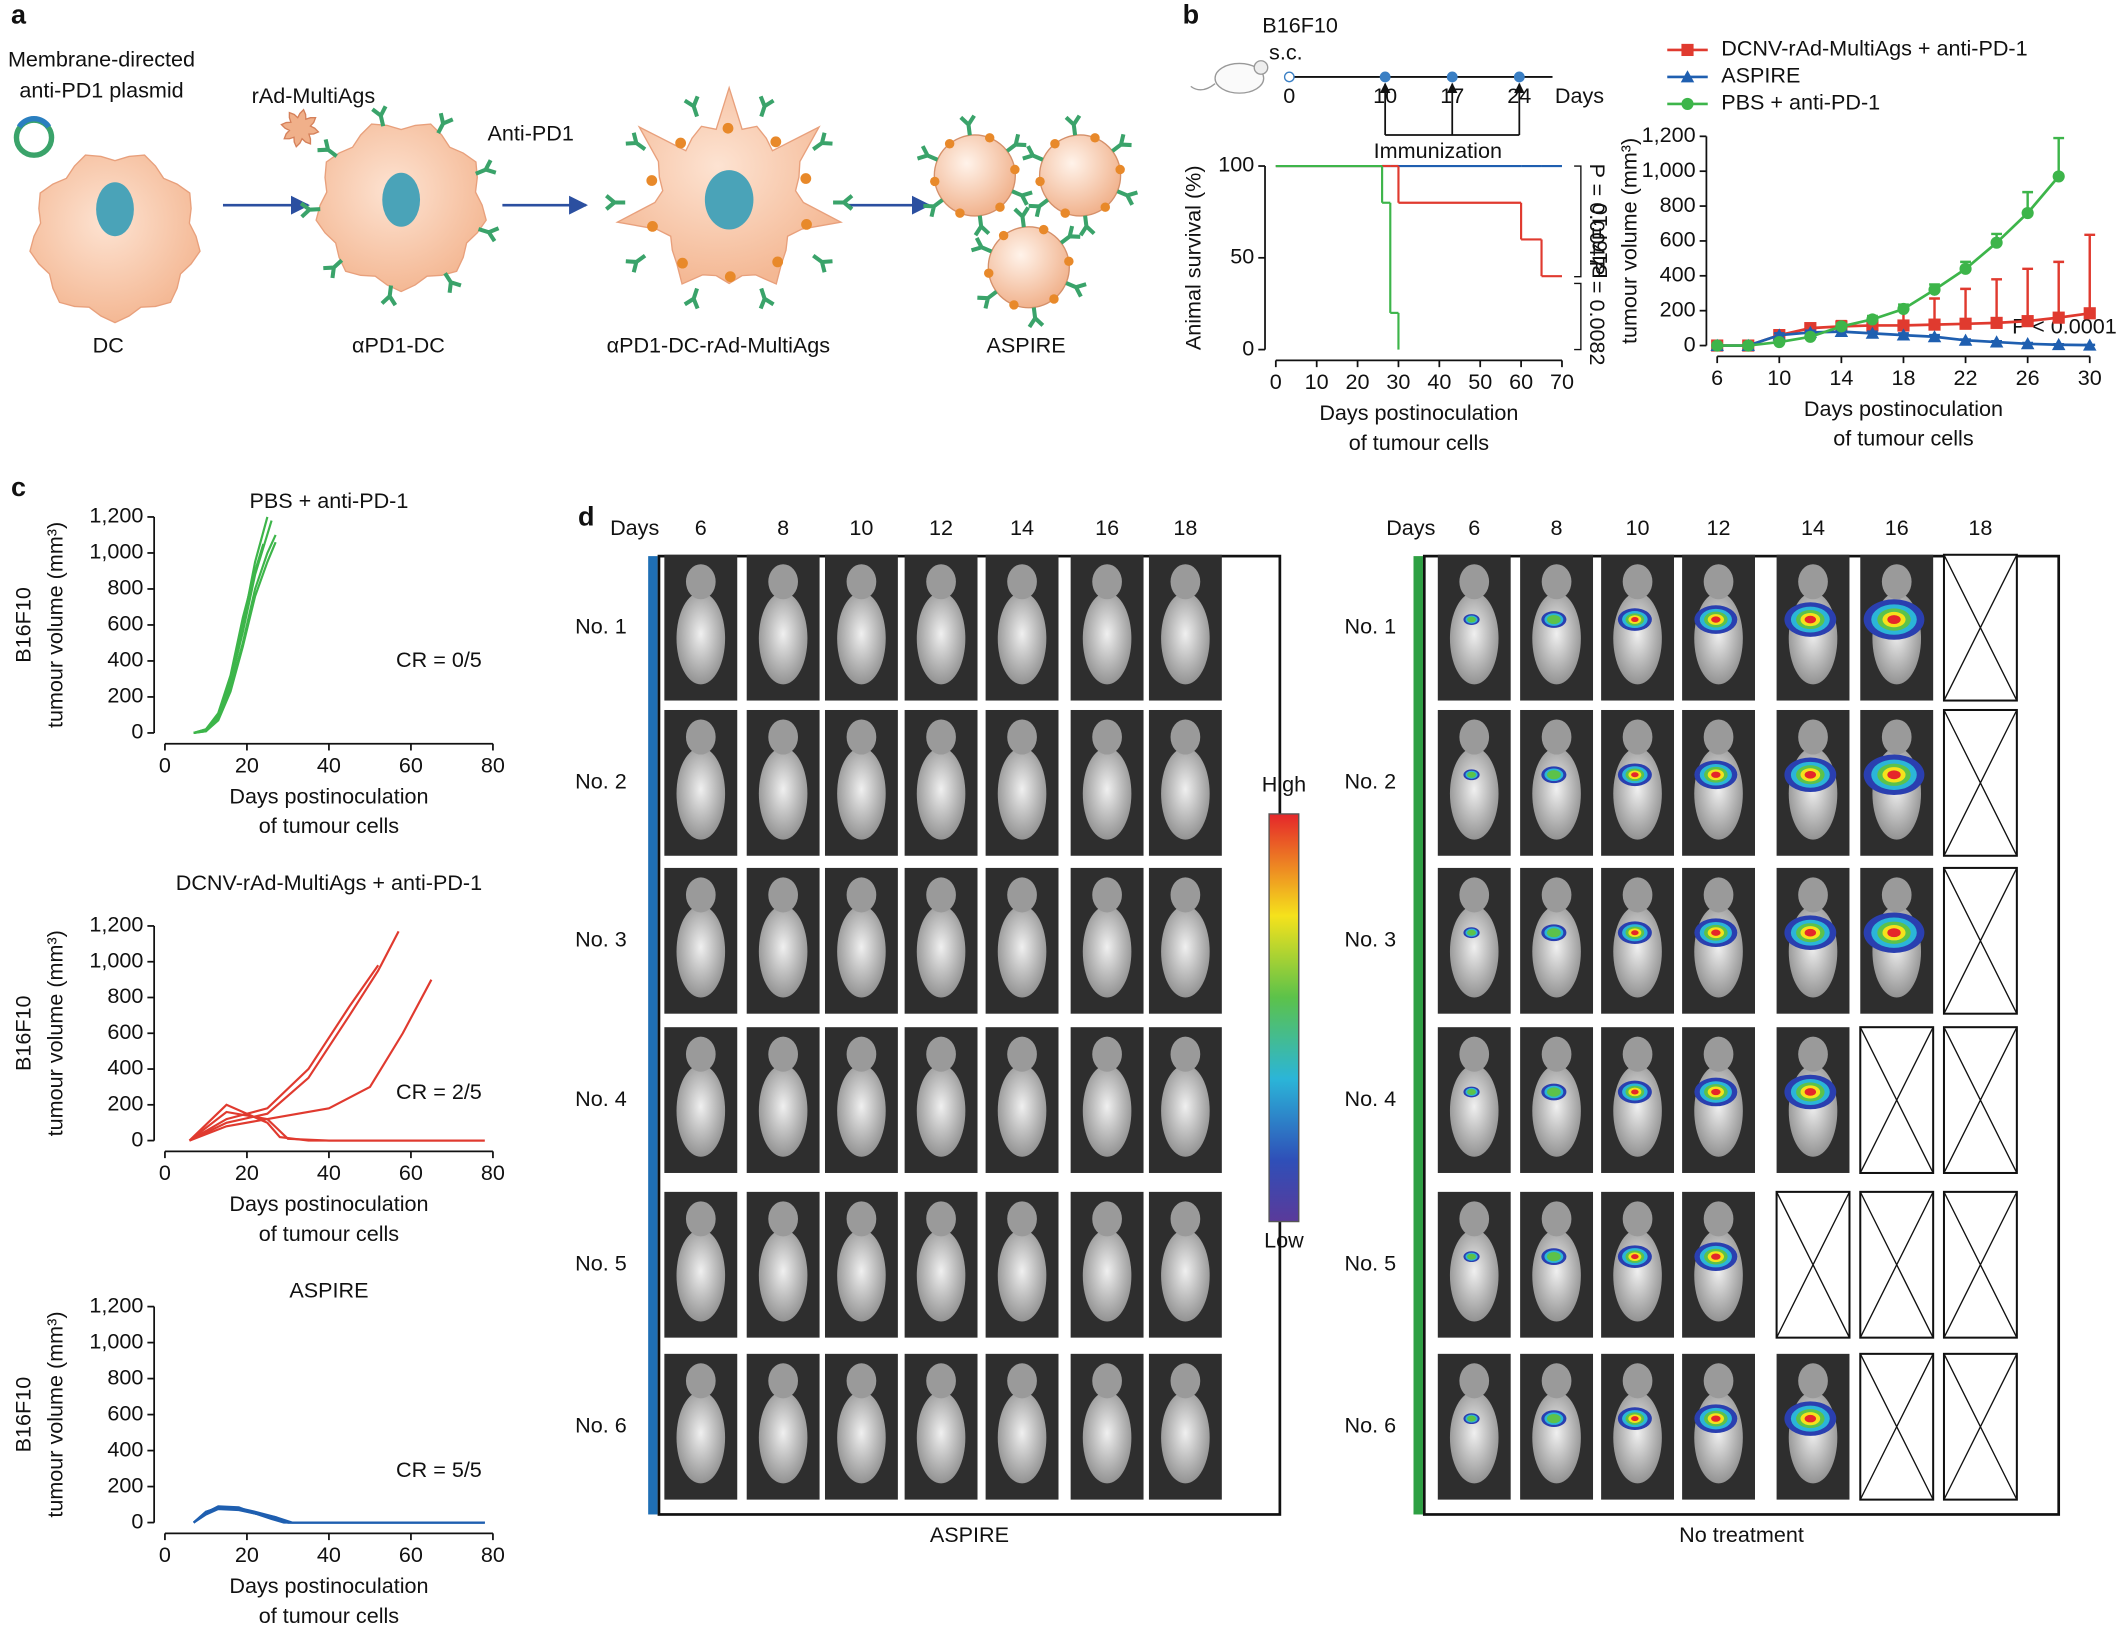 This screenshot has width=2117, height=1640. I want to click on y-tick-label: 1,000, so click(1669, 169).